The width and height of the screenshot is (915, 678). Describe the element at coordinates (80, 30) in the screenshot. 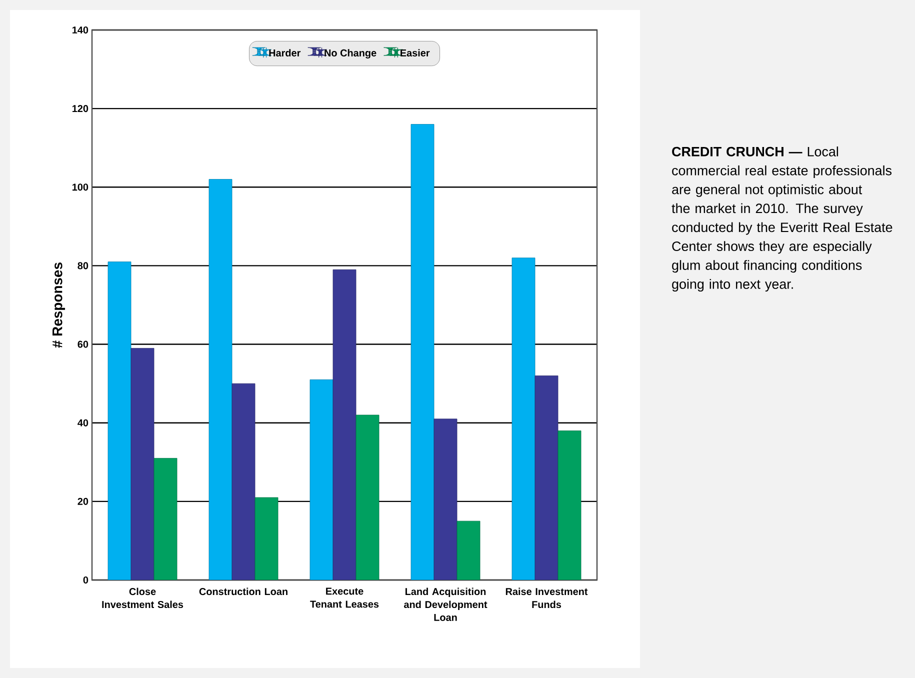

I see `y-tick-label: 140` at that location.